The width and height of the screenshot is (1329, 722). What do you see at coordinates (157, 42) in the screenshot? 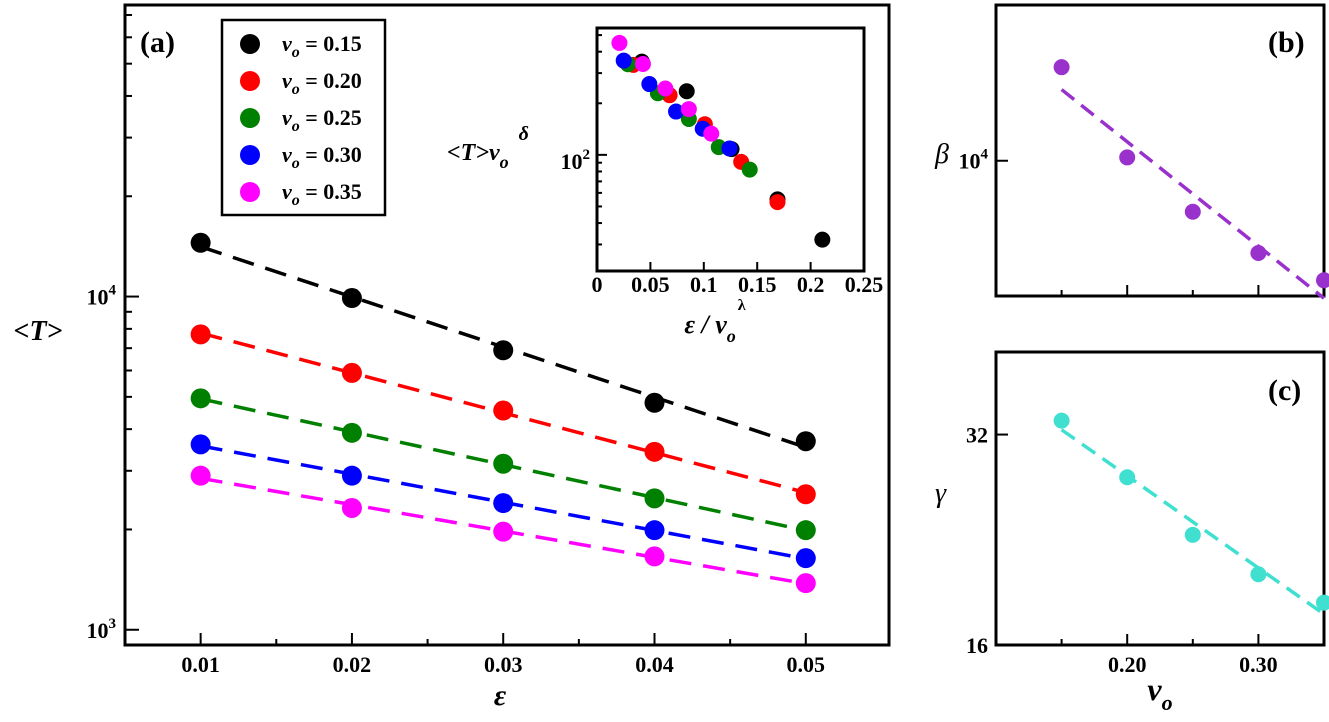
I see `panel-a-tag: (a)` at bounding box center [157, 42].